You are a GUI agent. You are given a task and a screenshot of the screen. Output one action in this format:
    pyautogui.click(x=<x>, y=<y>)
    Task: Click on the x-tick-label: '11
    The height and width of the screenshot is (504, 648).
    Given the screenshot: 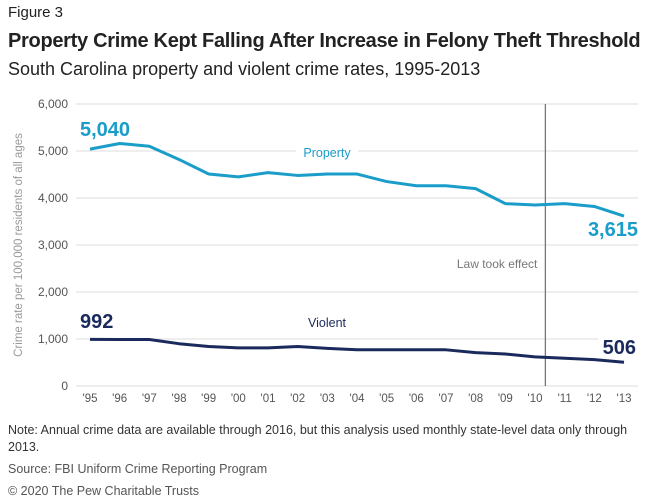 What is the action you would take?
    pyautogui.click(x=565, y=399)
    